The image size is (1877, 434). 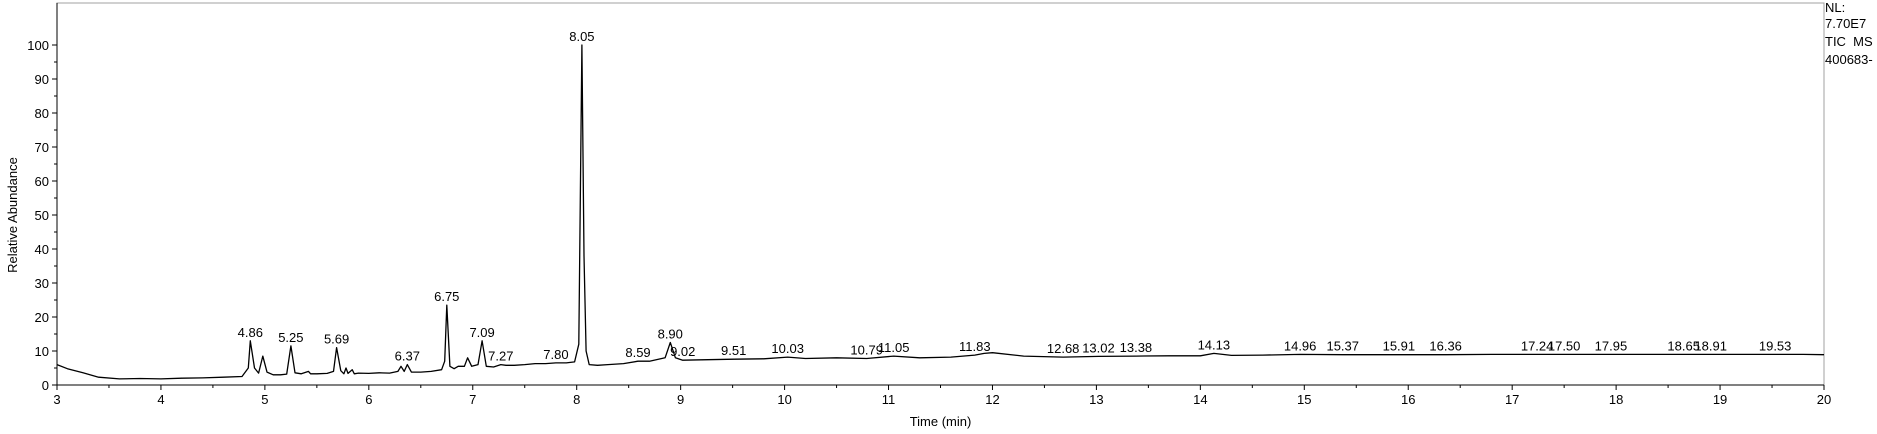 I want to click on x-tick-label: 16, so click(x=1408, y=399).